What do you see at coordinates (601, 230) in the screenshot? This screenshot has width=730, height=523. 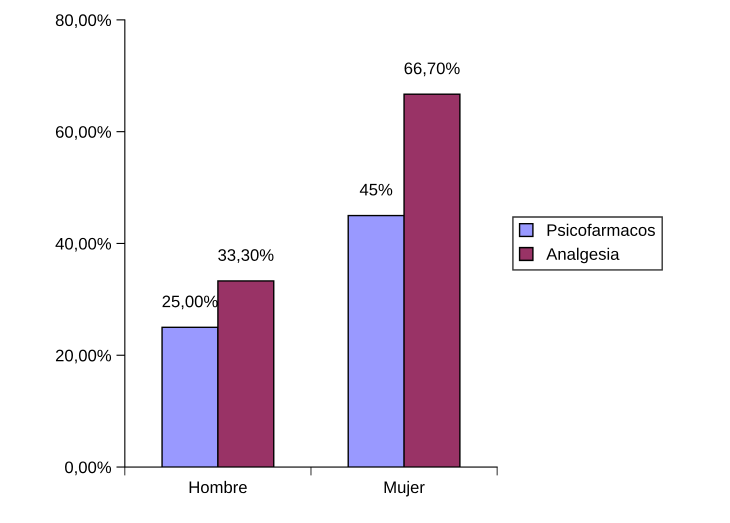 I see `legend-label: Psicofarmacos` at bounding box center [601, 230].